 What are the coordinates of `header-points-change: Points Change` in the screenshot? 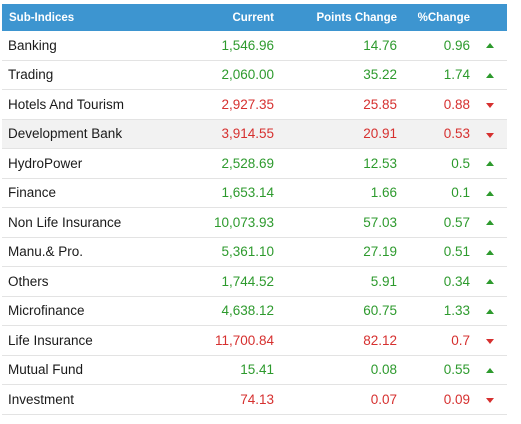 It's located at (356, 17).